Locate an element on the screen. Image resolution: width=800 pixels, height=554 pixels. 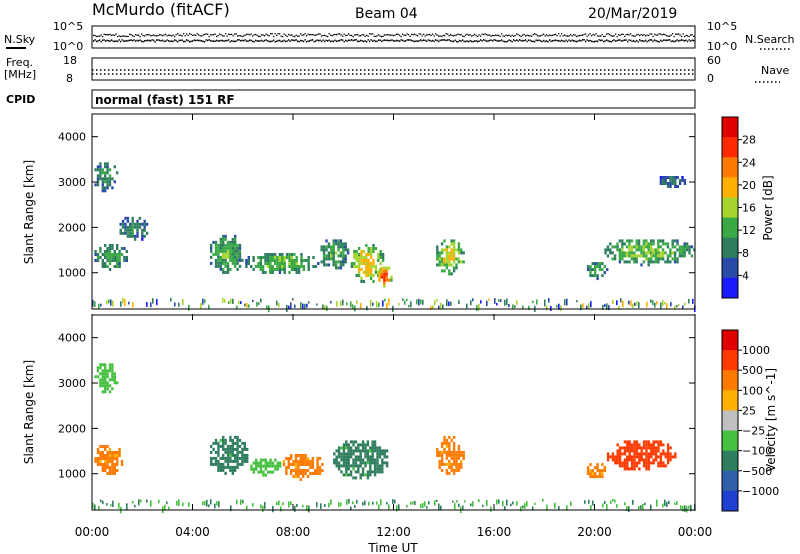
power-colorbar-cell is located at coordinates (730, 208).